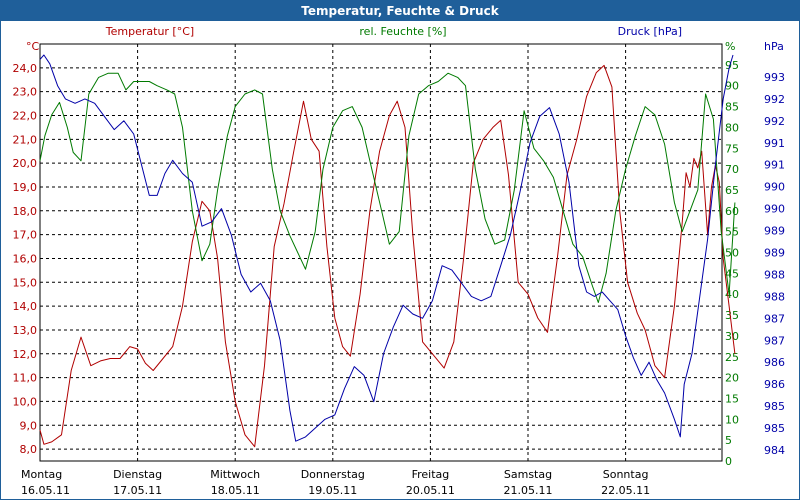  What do you see at coordinates (732, 169) in the screenshot?
I see `humidity-tick-label: 70` at bounding box center [732, 169].